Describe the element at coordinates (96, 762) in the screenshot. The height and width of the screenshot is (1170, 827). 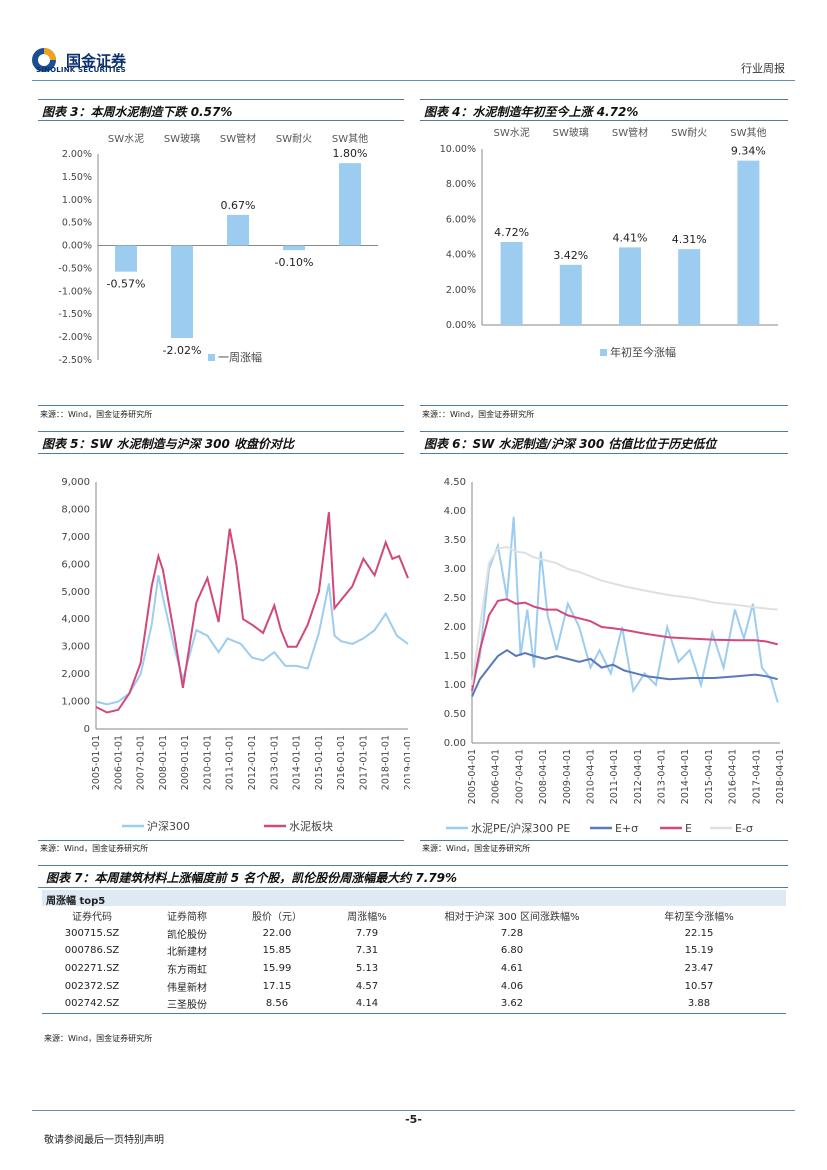
I see `x-tick-label: 2005-01-01` at that location.